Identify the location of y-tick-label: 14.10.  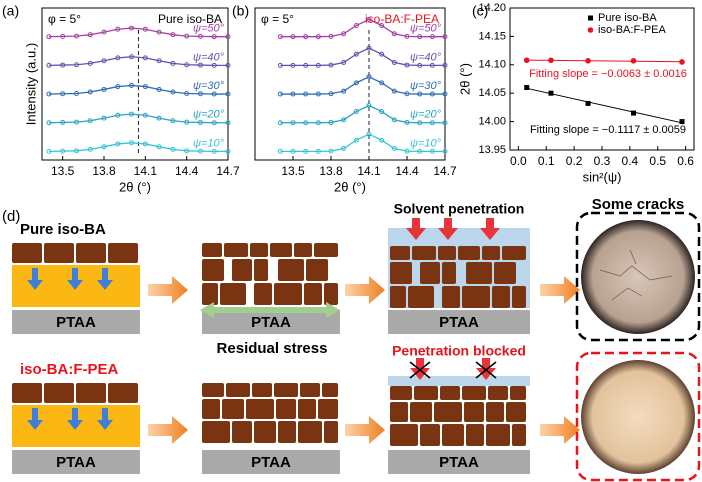
(492, 65).